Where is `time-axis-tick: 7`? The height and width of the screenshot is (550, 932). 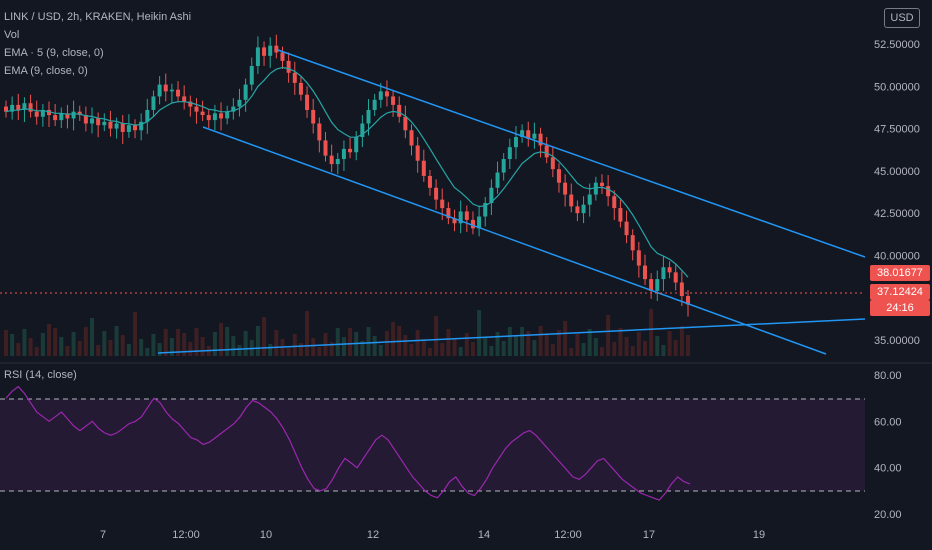
time-axis-tick: 7 is located at coordinates (103, 535).